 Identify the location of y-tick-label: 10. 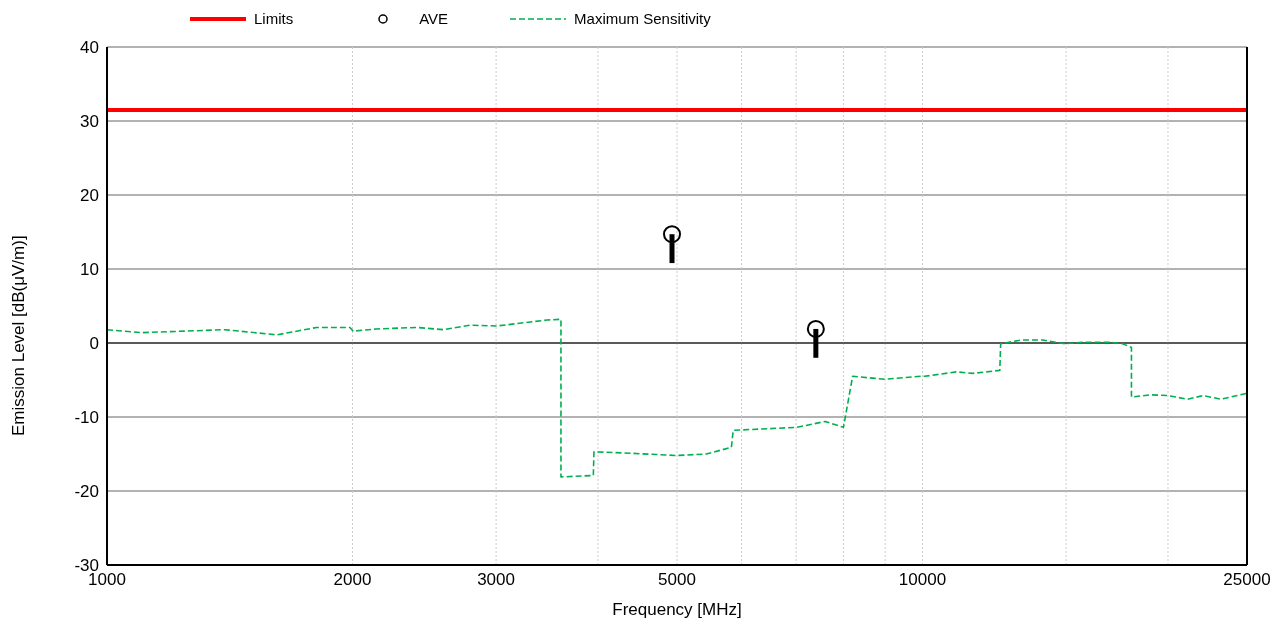
(89, 270).